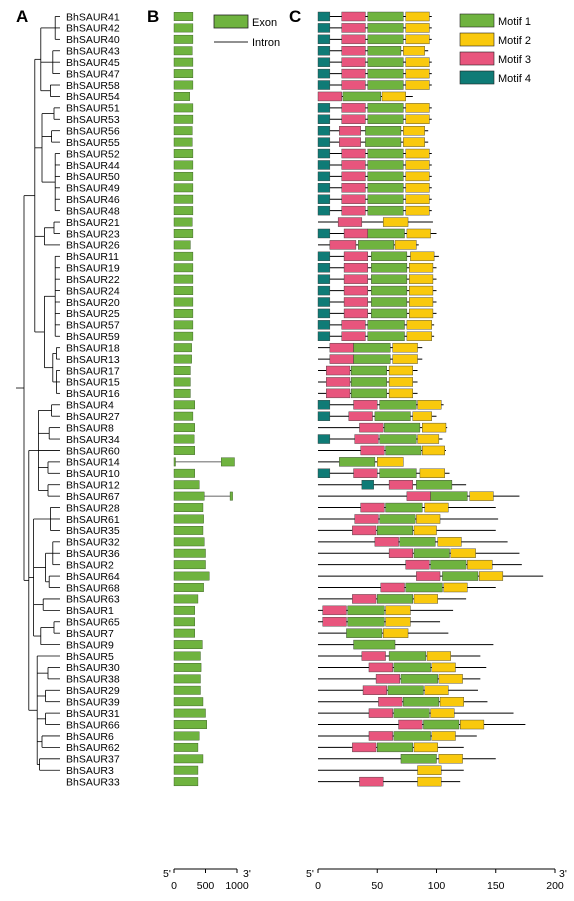 The width and height of the screenshot is (574, 901). What do you see at coordinates (174, 886) in the screenshot?
I see `axis-b-tick-label: 0` at bounding box center [174, 886].